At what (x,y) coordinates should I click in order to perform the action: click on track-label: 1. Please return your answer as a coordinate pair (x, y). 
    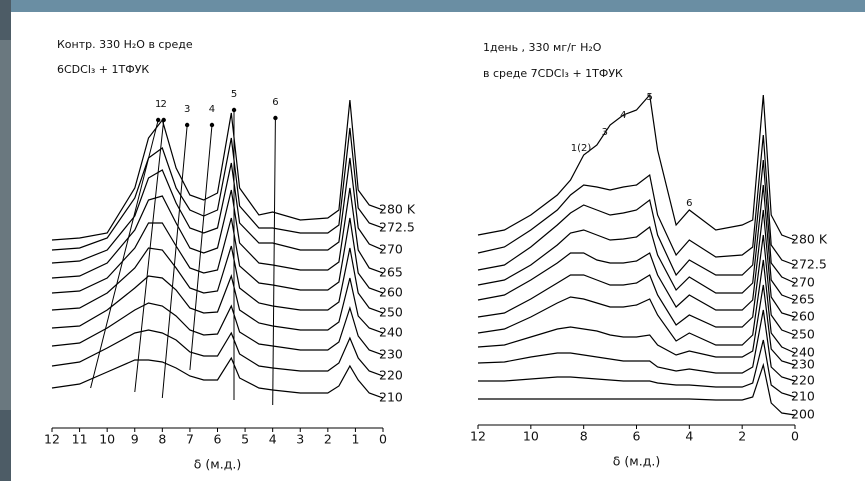
    Looking at the image, I should click on (158, 104).